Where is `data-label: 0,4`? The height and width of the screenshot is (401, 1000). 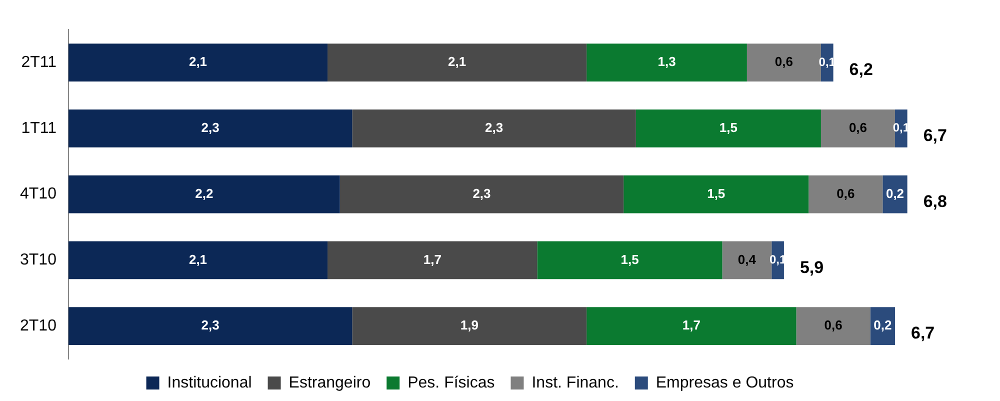 data-label: 0,4 is located at coordinates (747, 259).